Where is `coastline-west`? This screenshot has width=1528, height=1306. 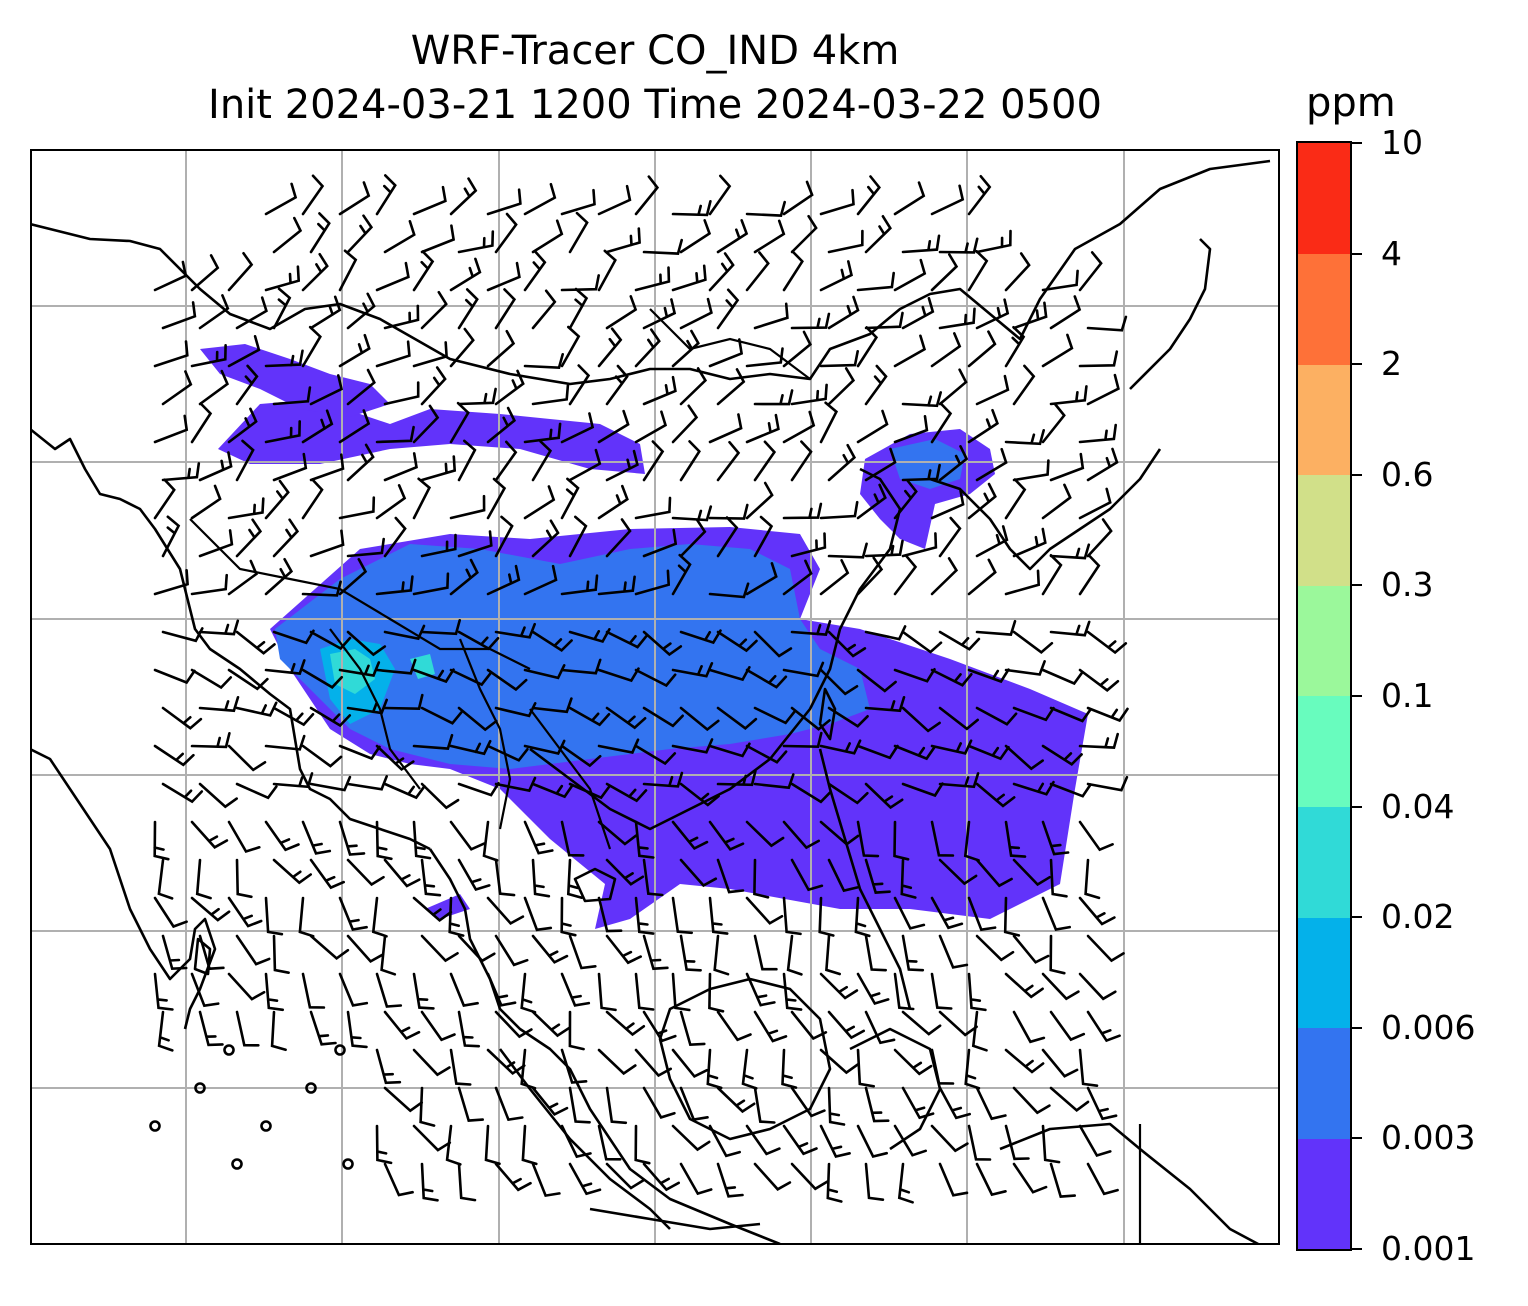
coastline-west is located at coordinates (230, 639).